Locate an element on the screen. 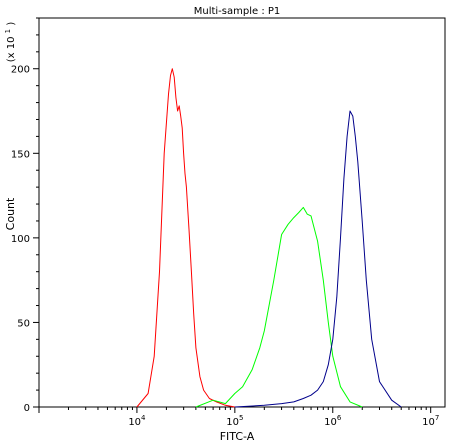 The image size is (452, 445). y-tick-label: 100 is located at coordinates (20, 239).